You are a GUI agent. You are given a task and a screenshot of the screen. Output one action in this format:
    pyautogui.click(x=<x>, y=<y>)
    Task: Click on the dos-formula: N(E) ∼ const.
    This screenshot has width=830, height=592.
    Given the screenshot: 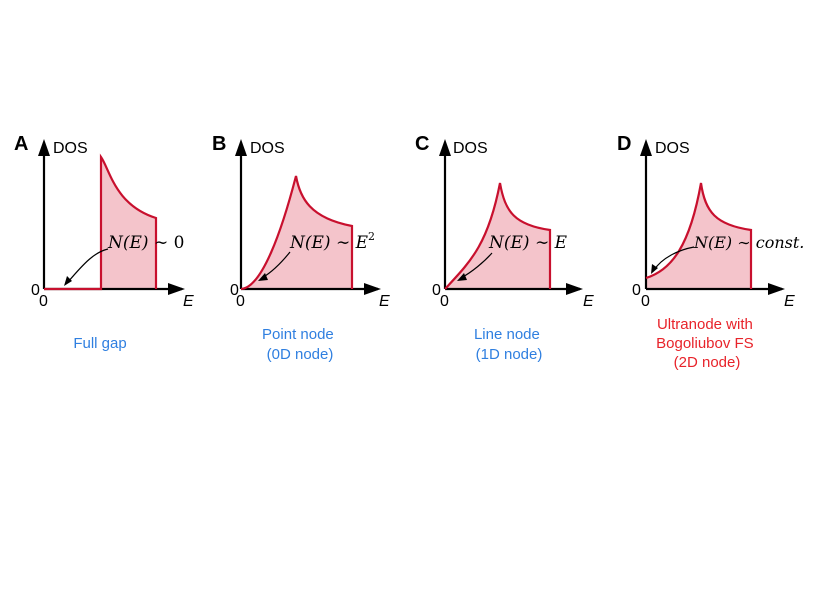 What is the action you would take?
    pyautogui.click(x=748, y=242)
    